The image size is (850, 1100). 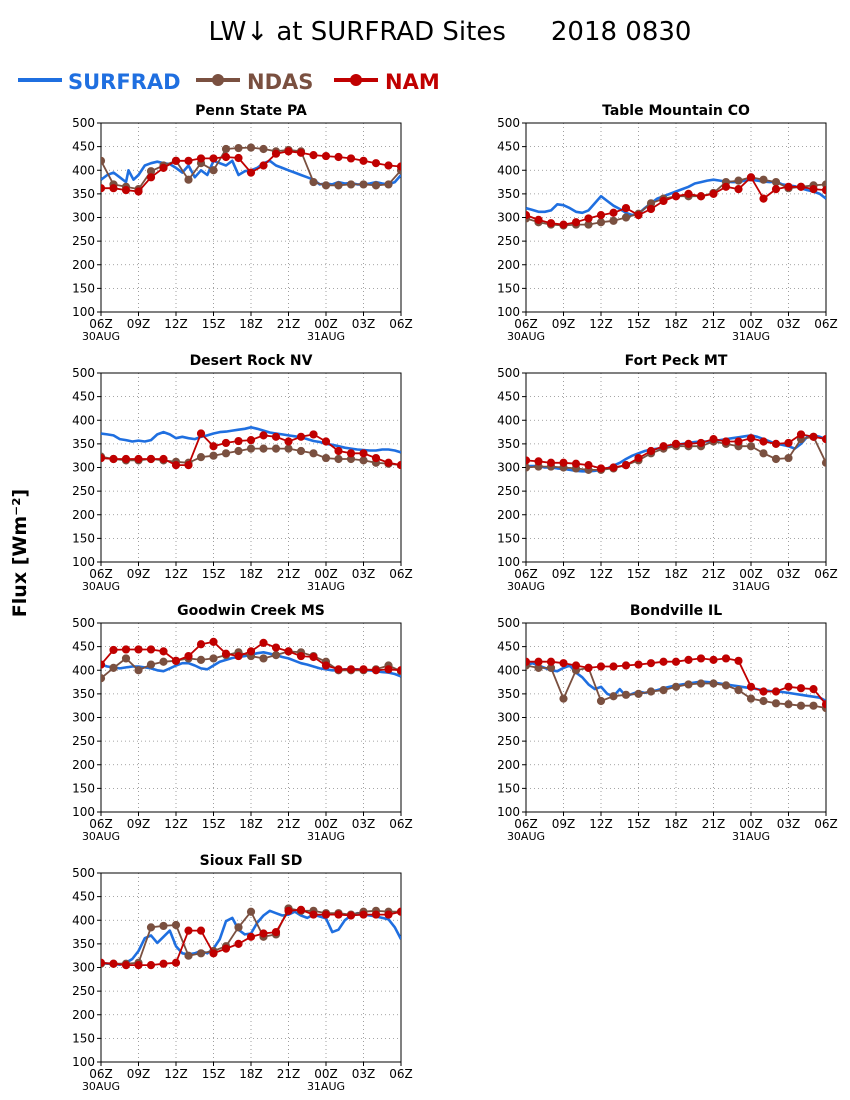 What do you see at coordinates (139, 1074) in the screenshot?
I see `x-tick-label: 09Z` at bounding box center [139, 1074].